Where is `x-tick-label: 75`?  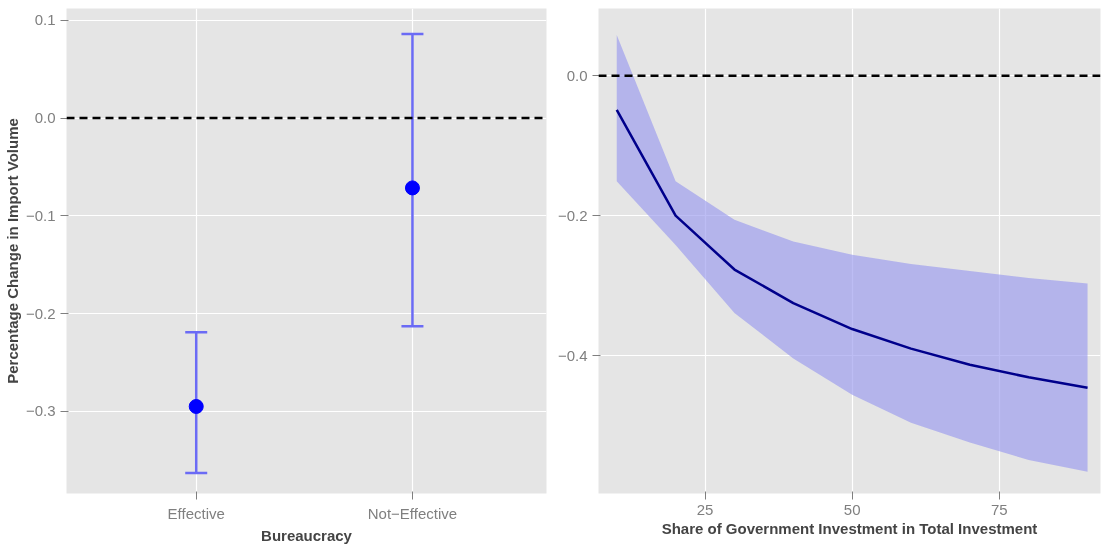
x-tick-label: 75 is located at coordinates (999, 509).